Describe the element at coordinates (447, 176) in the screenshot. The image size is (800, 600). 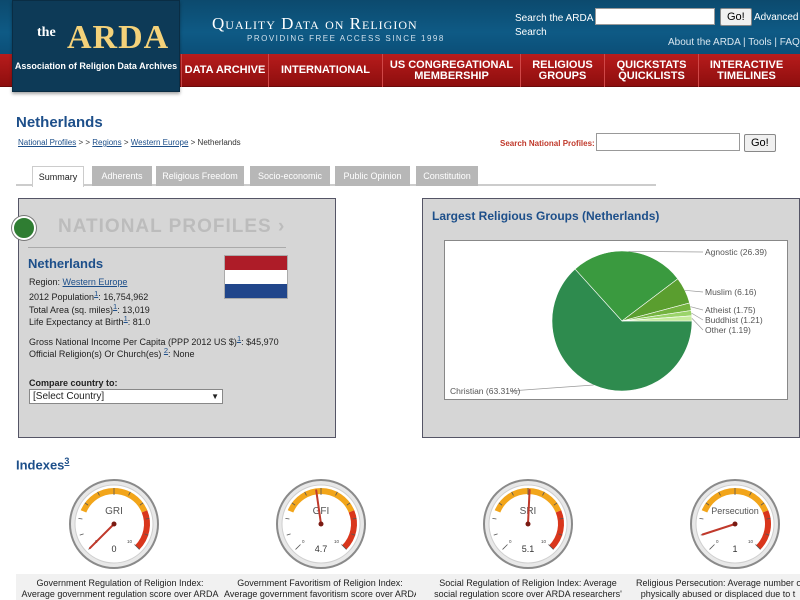
I see `tab-constitution: Constitution` at that location.